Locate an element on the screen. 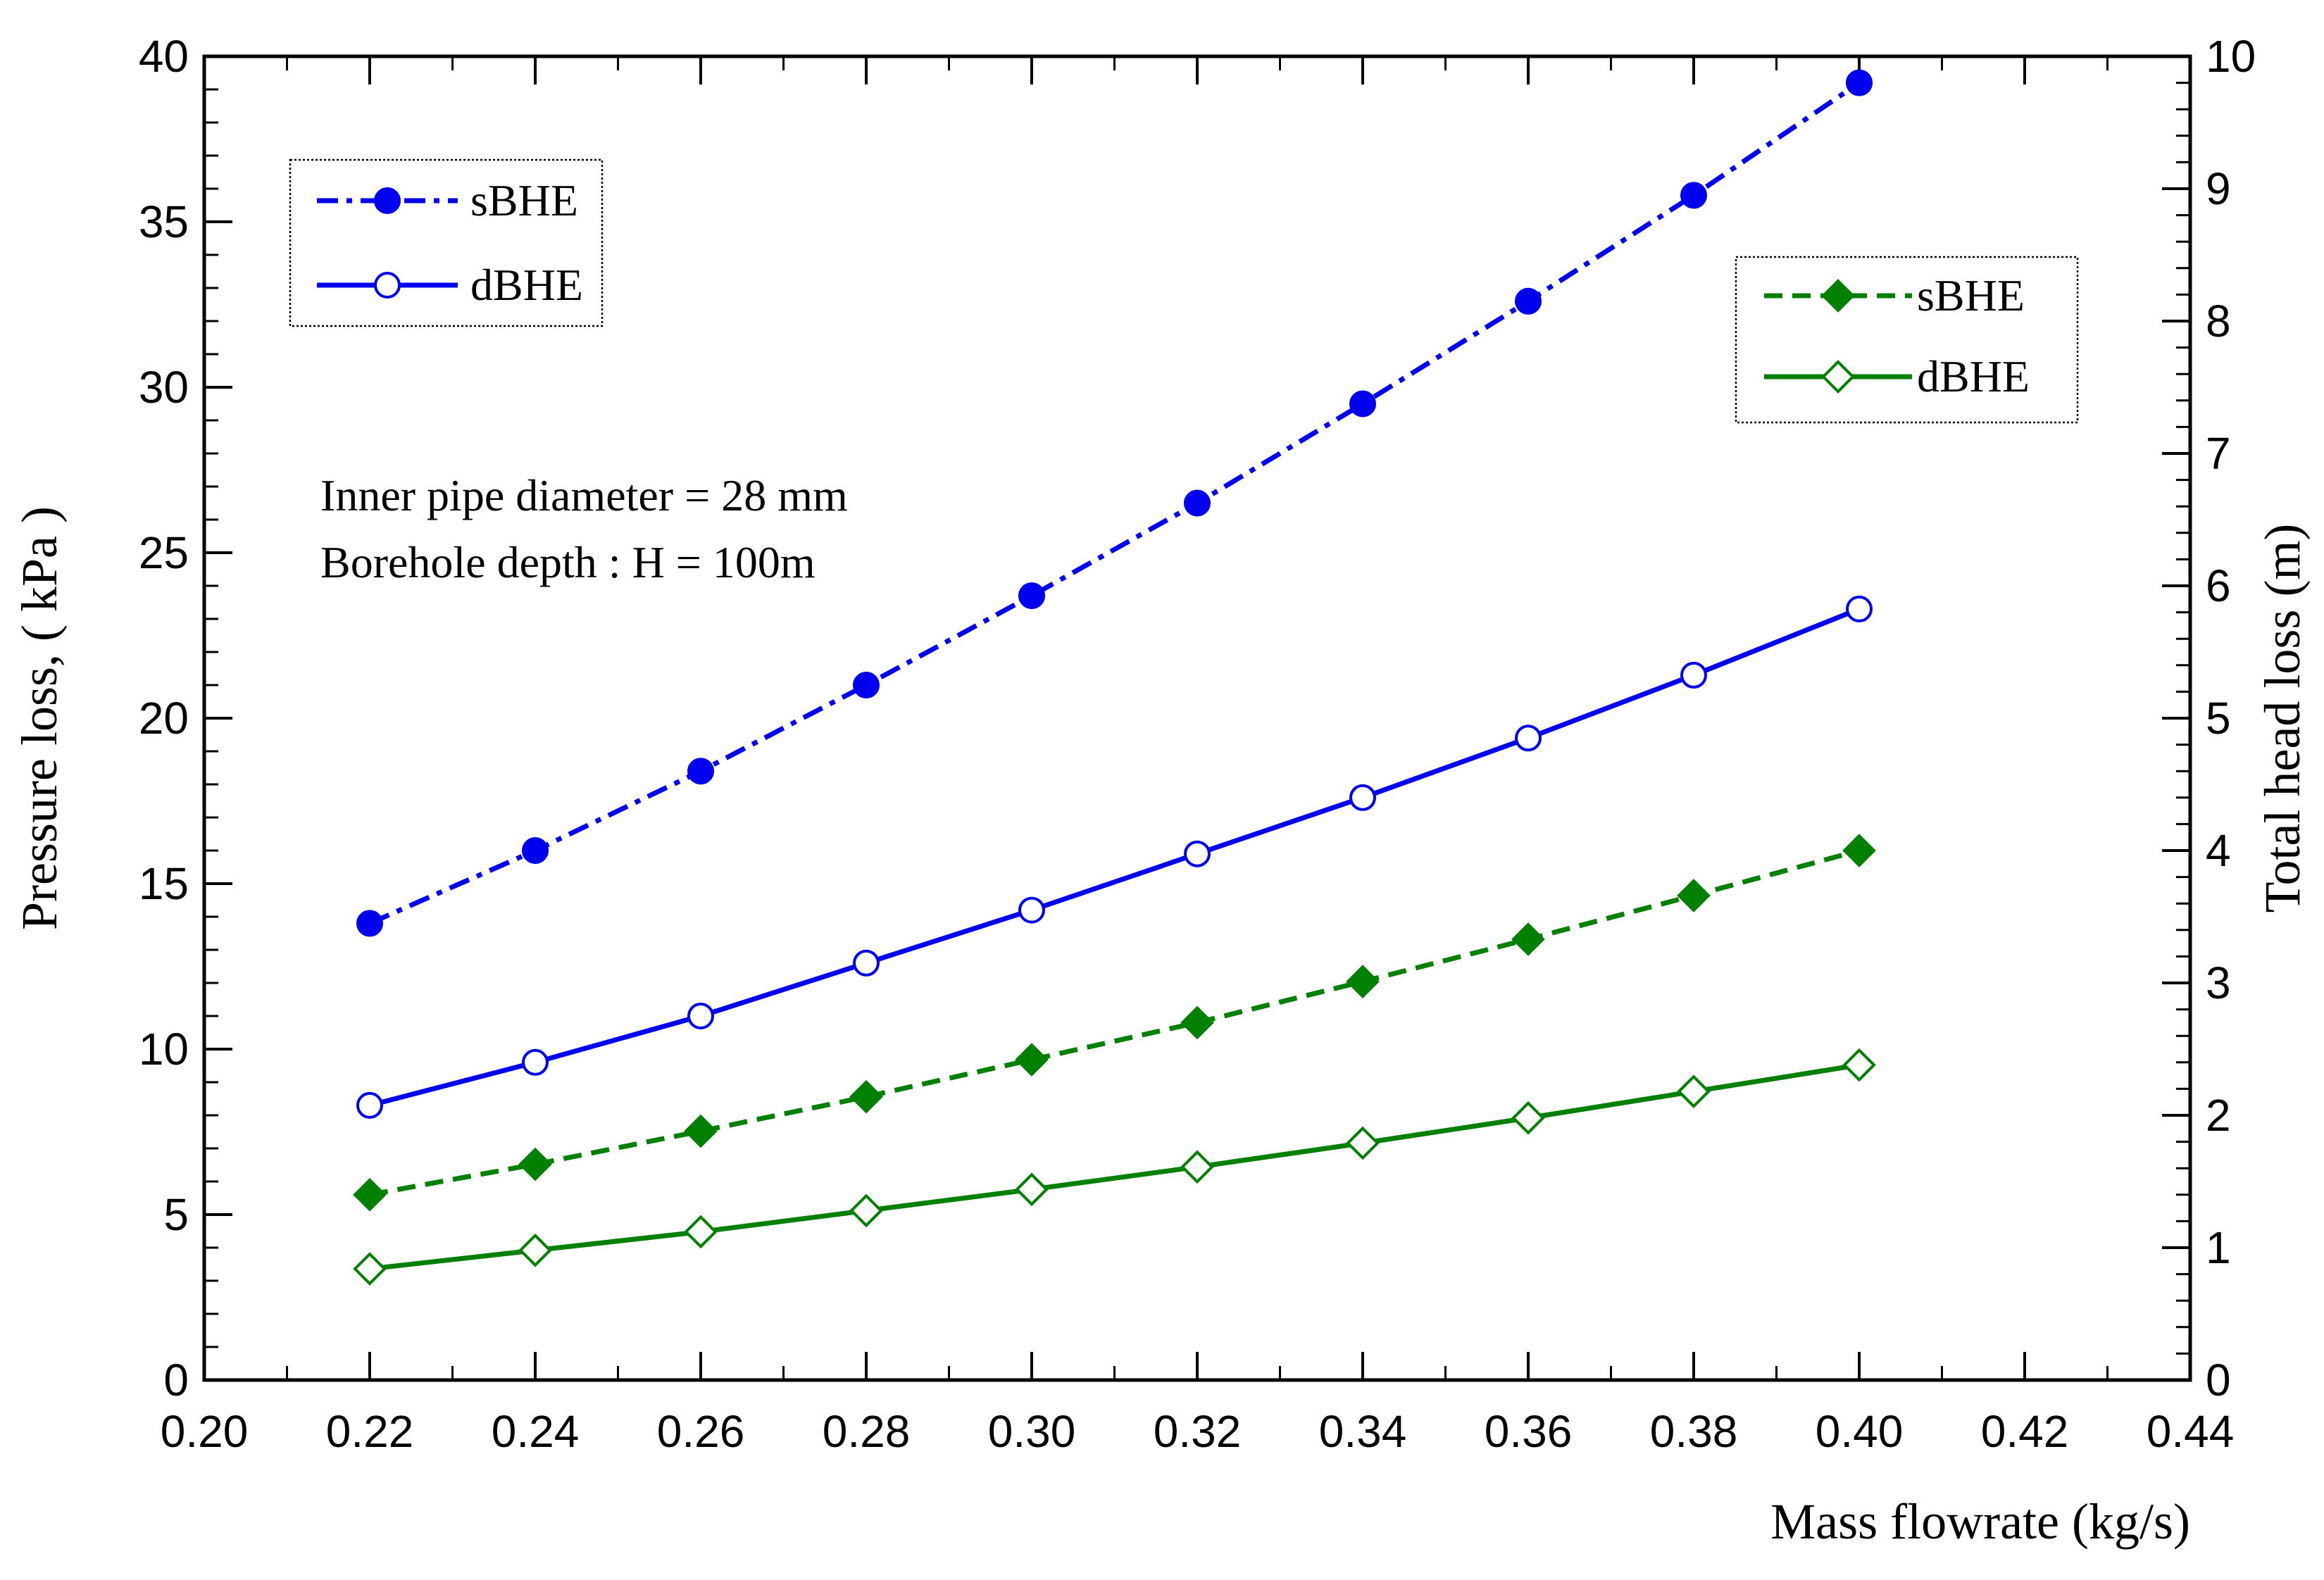 The image size is (2324, 1580). legend-right-marker-sbhe is located at coordinates (1838, 296).